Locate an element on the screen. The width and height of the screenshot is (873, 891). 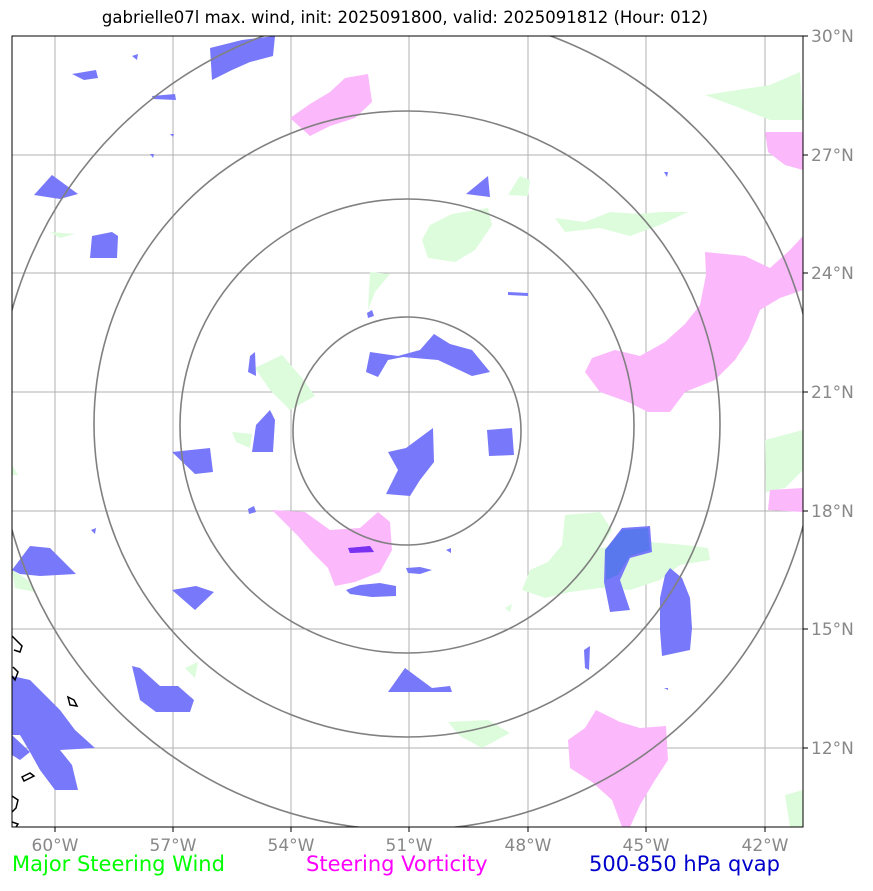
latitude-labels: 30°N 27°N 24°N 21°N 18°N 15°N 12°N is located at coordinates (832, 393).